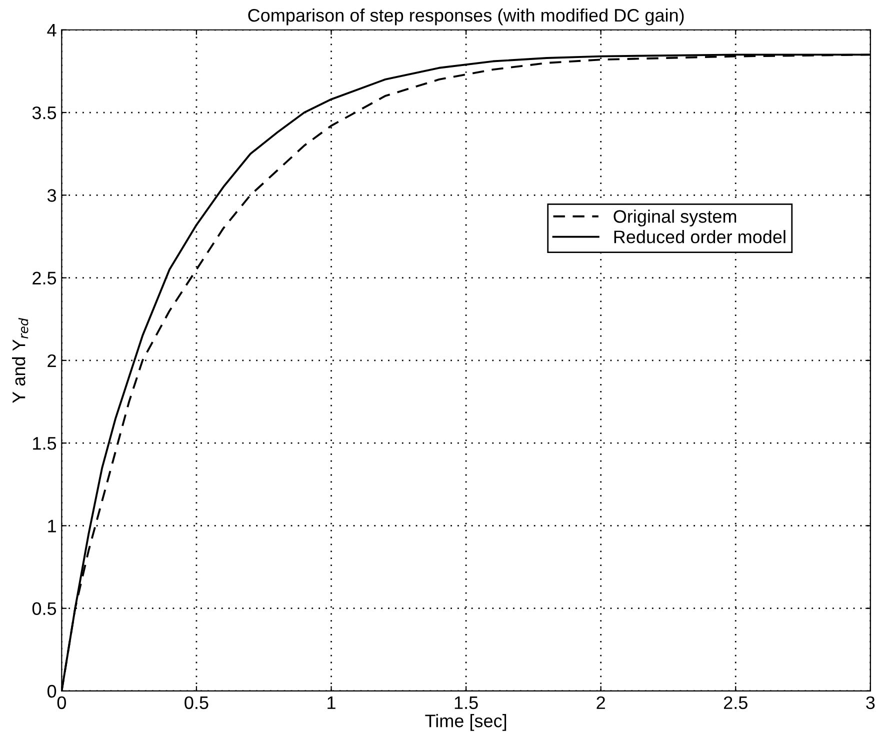  I want to click on x-tick-label: 2.5, so click(736, 703).